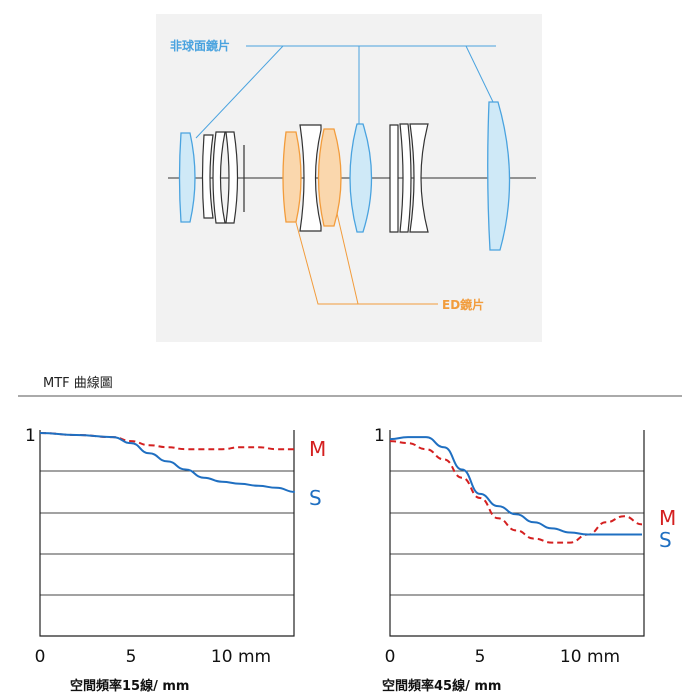 The width and height of the screenshot is (700, 700). What do you see at coordinates (78, 383) in the screenshot?
I see `section-title: MTF 曲線圖` at bounding box center [78, 383].